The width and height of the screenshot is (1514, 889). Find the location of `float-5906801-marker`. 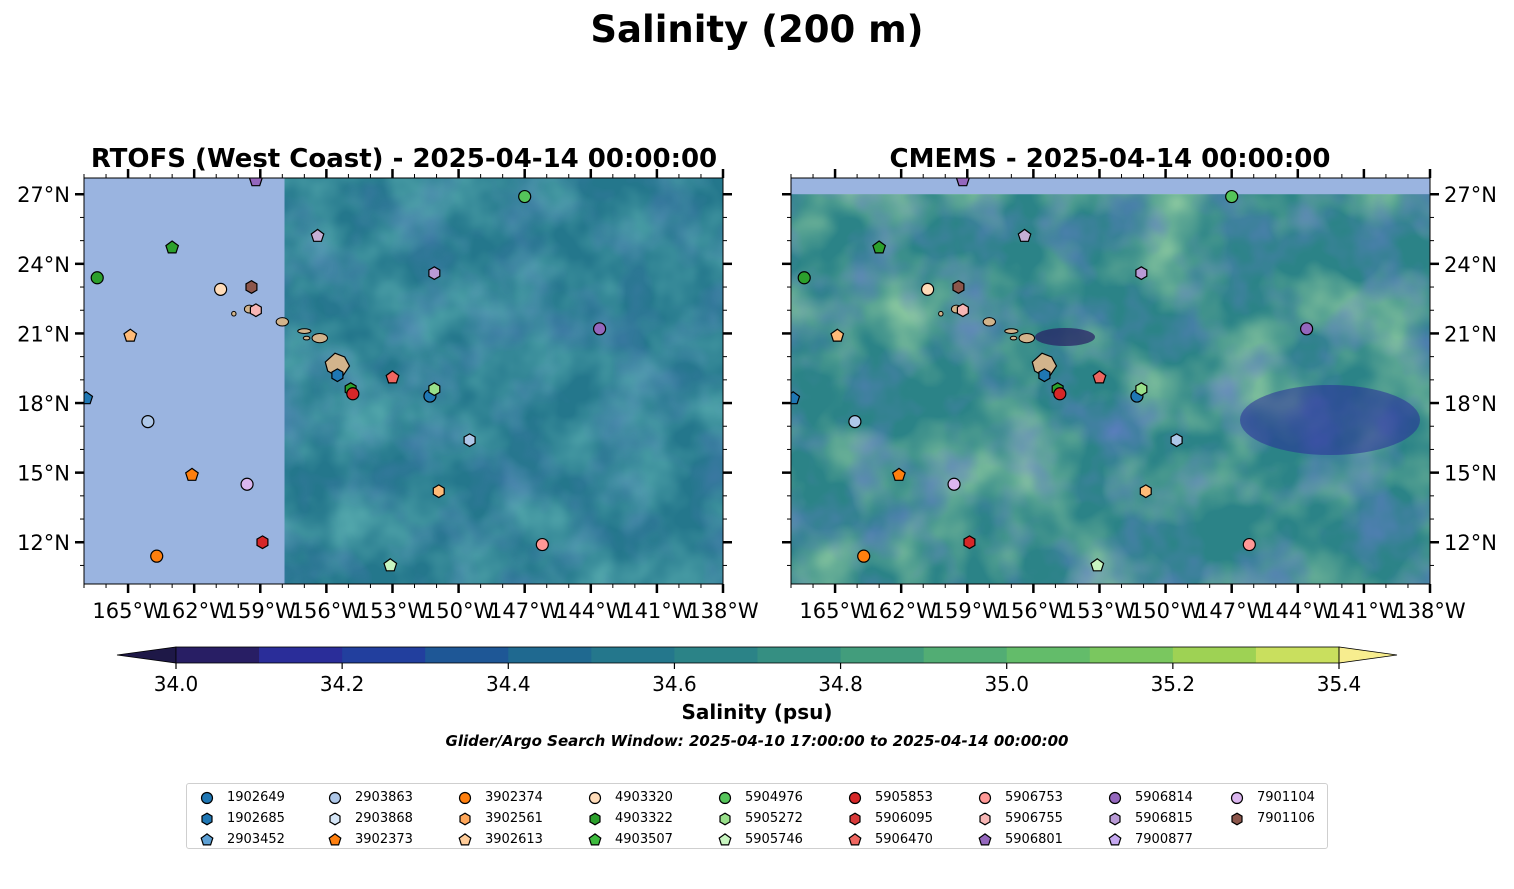

float-5906801-marker is located at coordinates (962, 182).